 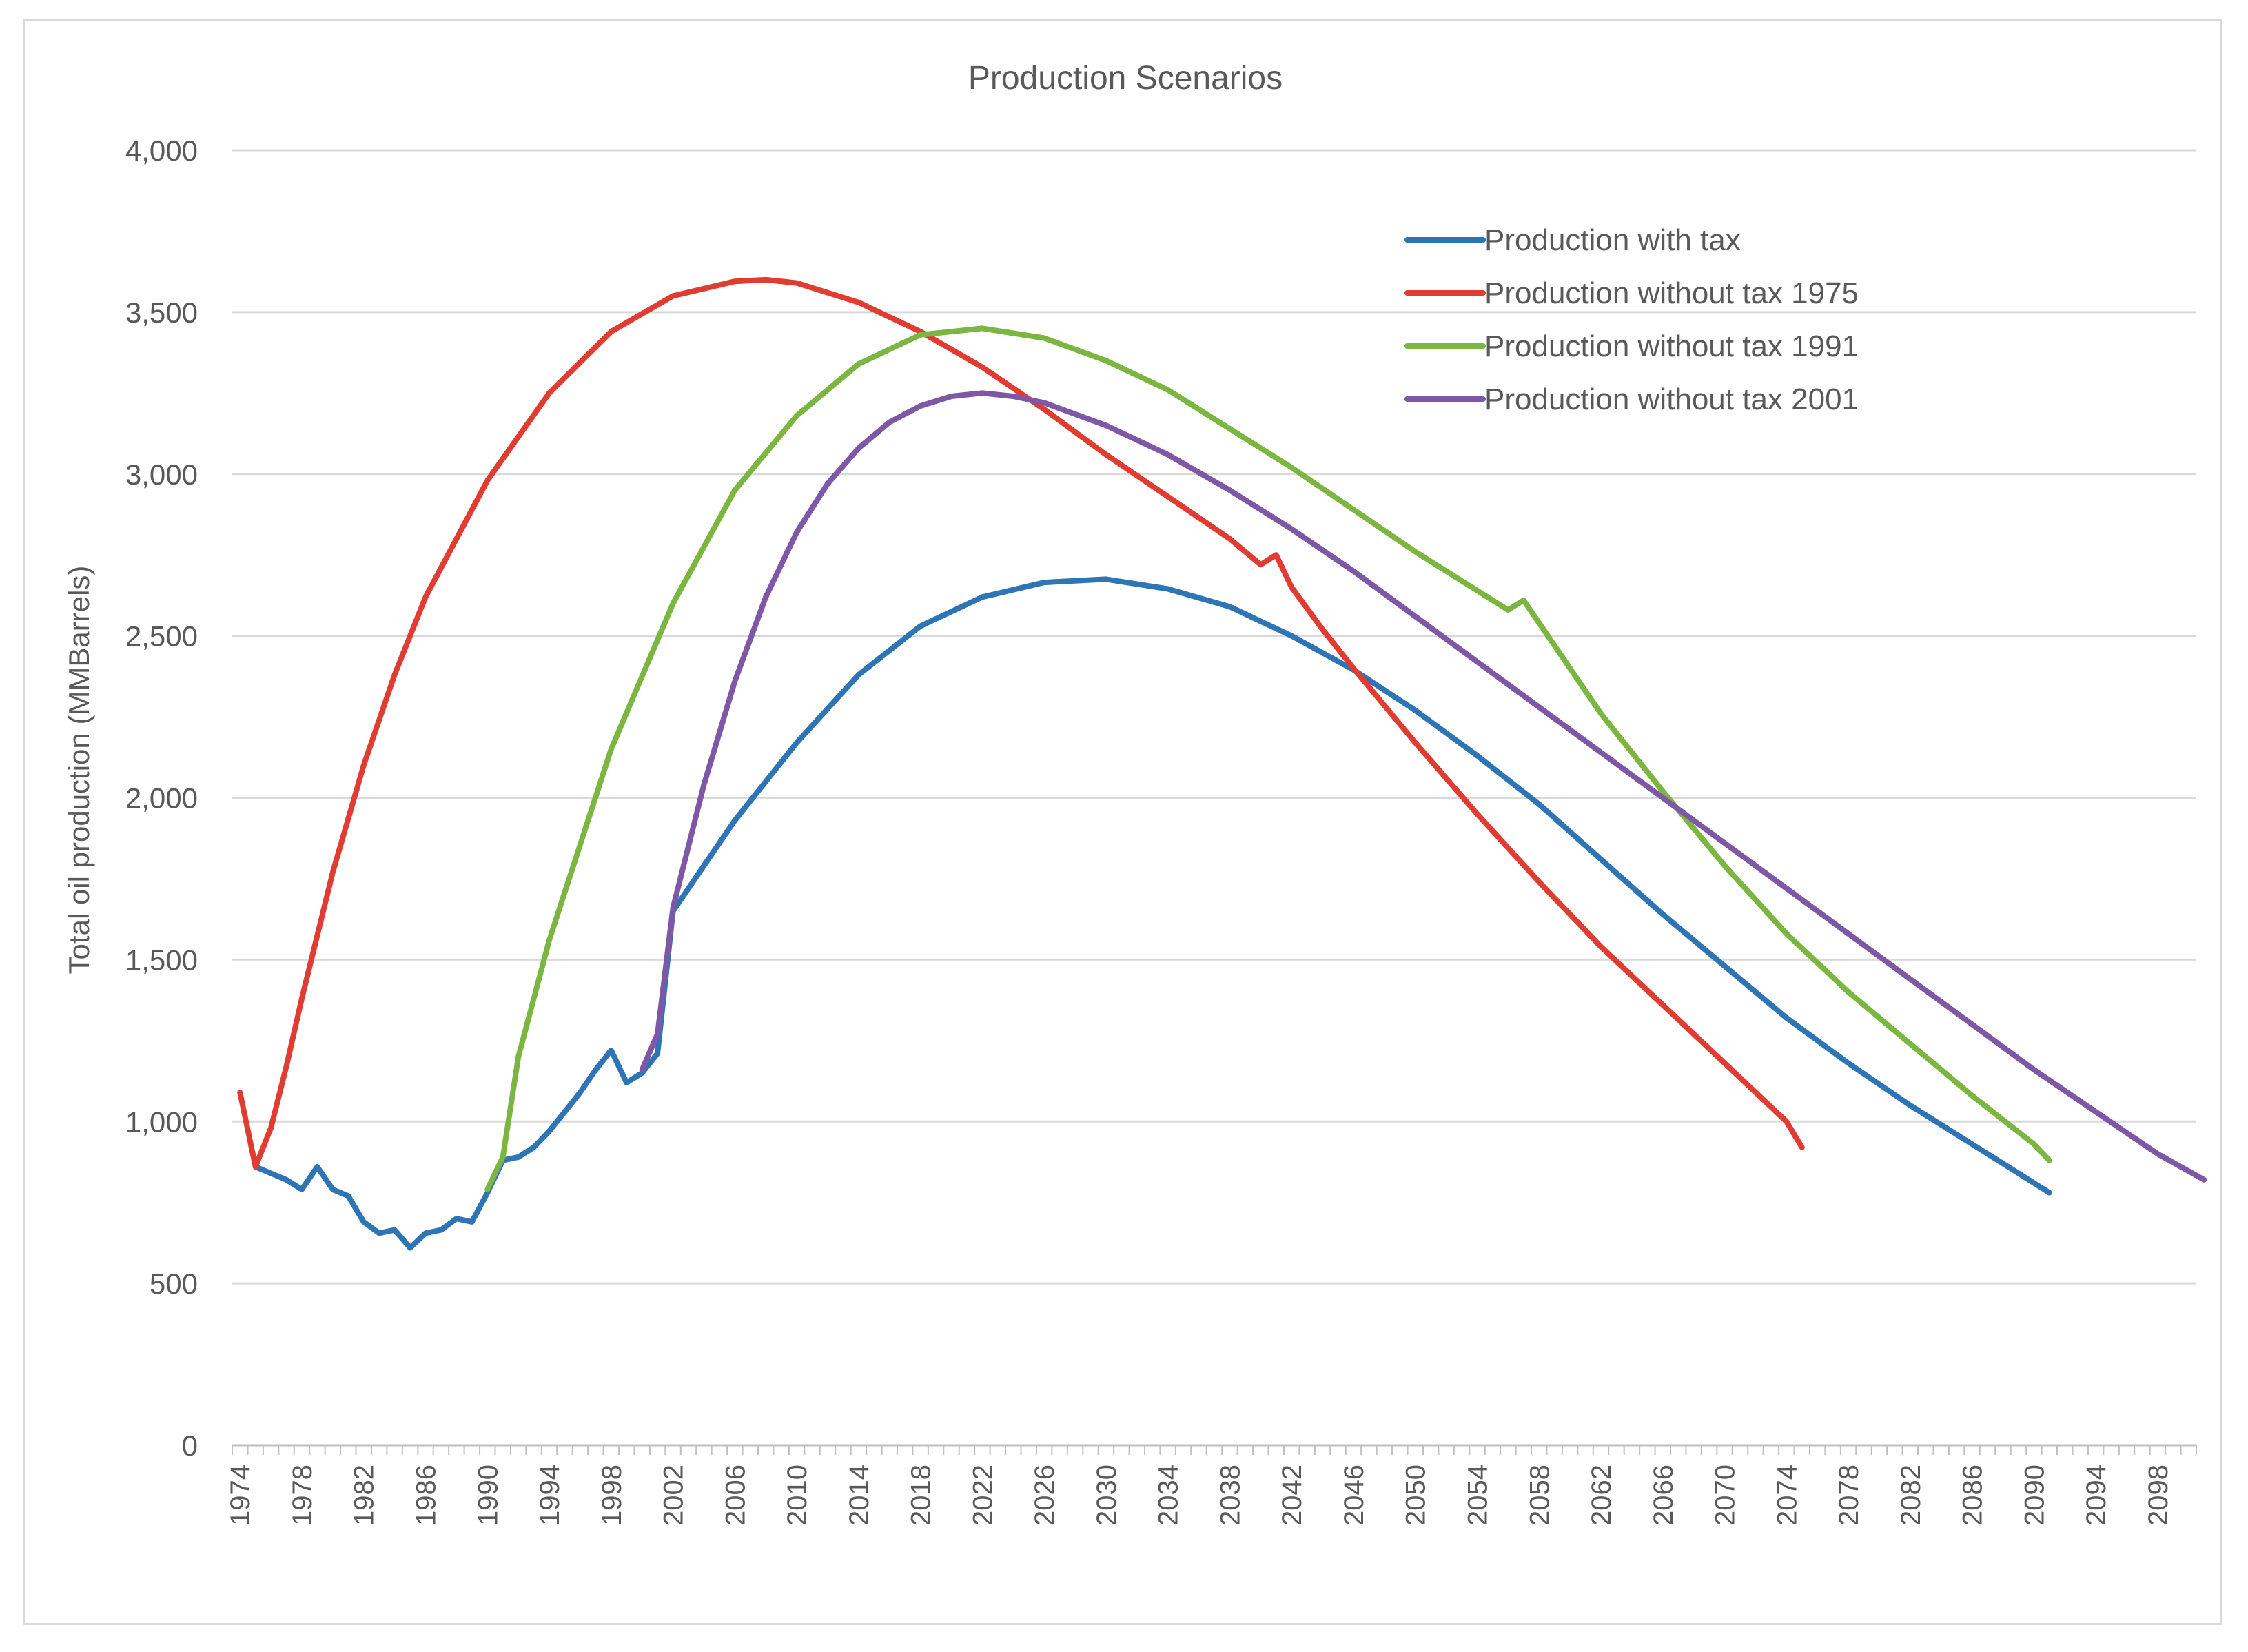 What do you see at coordinates (2158, 1495) in the screenshot?
I see `x-tick-label: 2098` at bounding box center [2158, 1495].